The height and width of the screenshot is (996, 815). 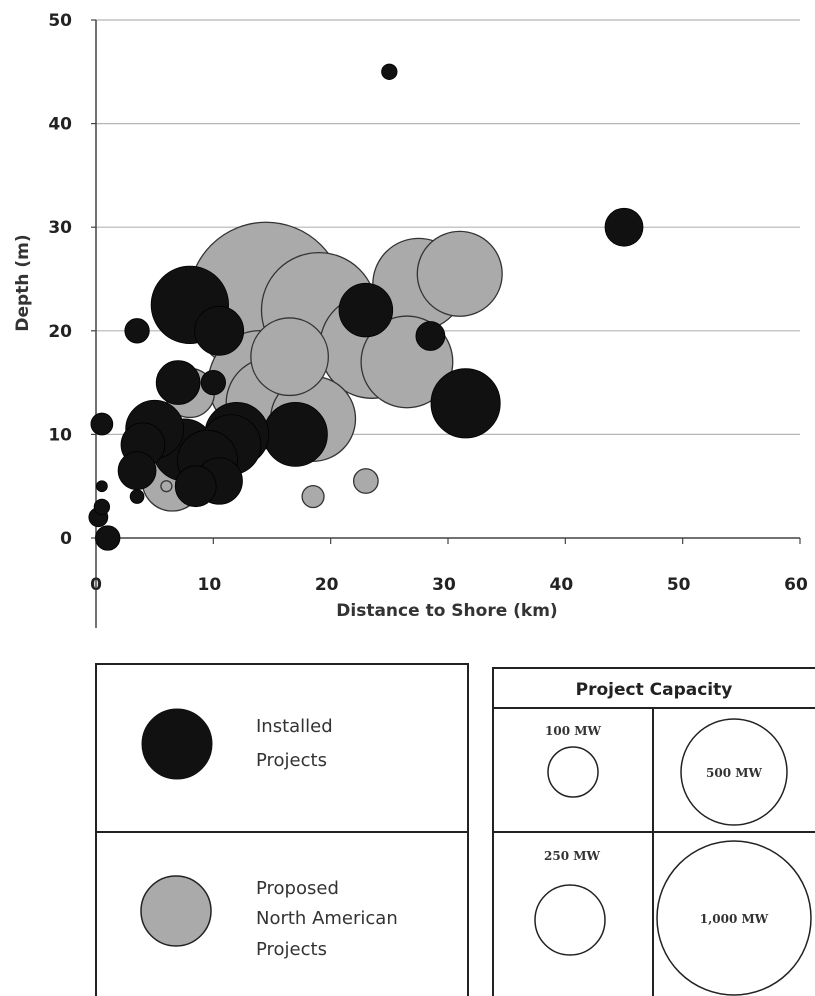 What do you see at coordinates (561, 585) in the screenshot?
I see `x-tick-label: 40` at bounding box center [561, 585].